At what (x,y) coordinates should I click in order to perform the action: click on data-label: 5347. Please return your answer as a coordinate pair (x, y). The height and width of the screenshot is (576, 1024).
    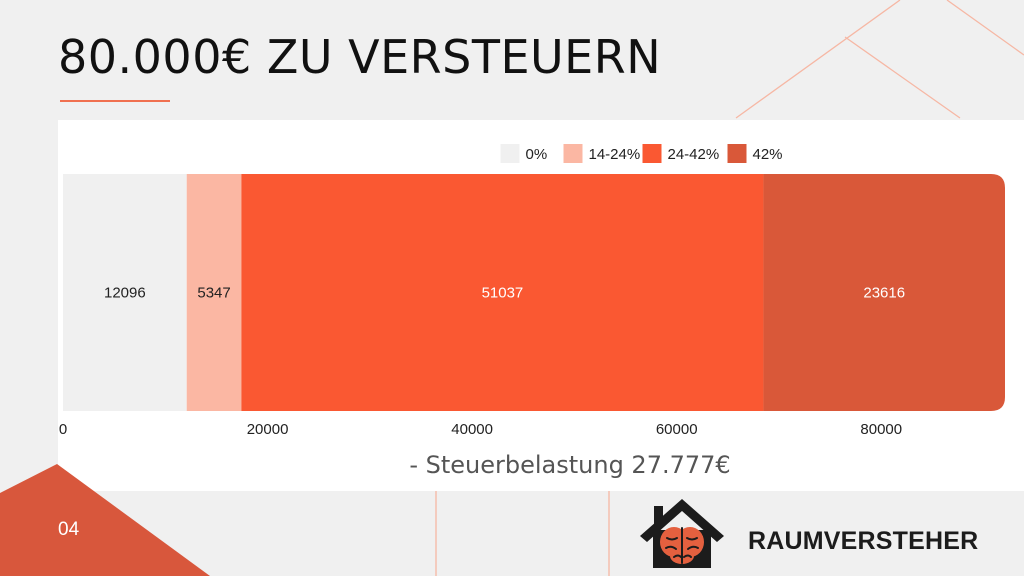
    Looking at the image, I should click on (213, 293).